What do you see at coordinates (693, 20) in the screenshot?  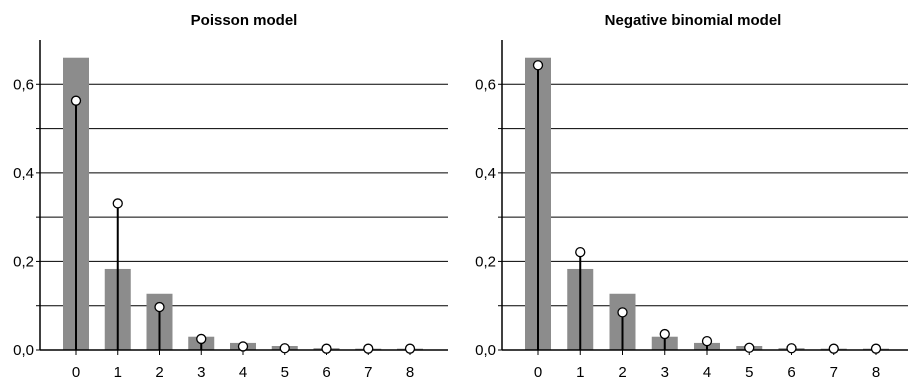 I see `chart-title: Negative binomial model` at bounding box center [693, 20].